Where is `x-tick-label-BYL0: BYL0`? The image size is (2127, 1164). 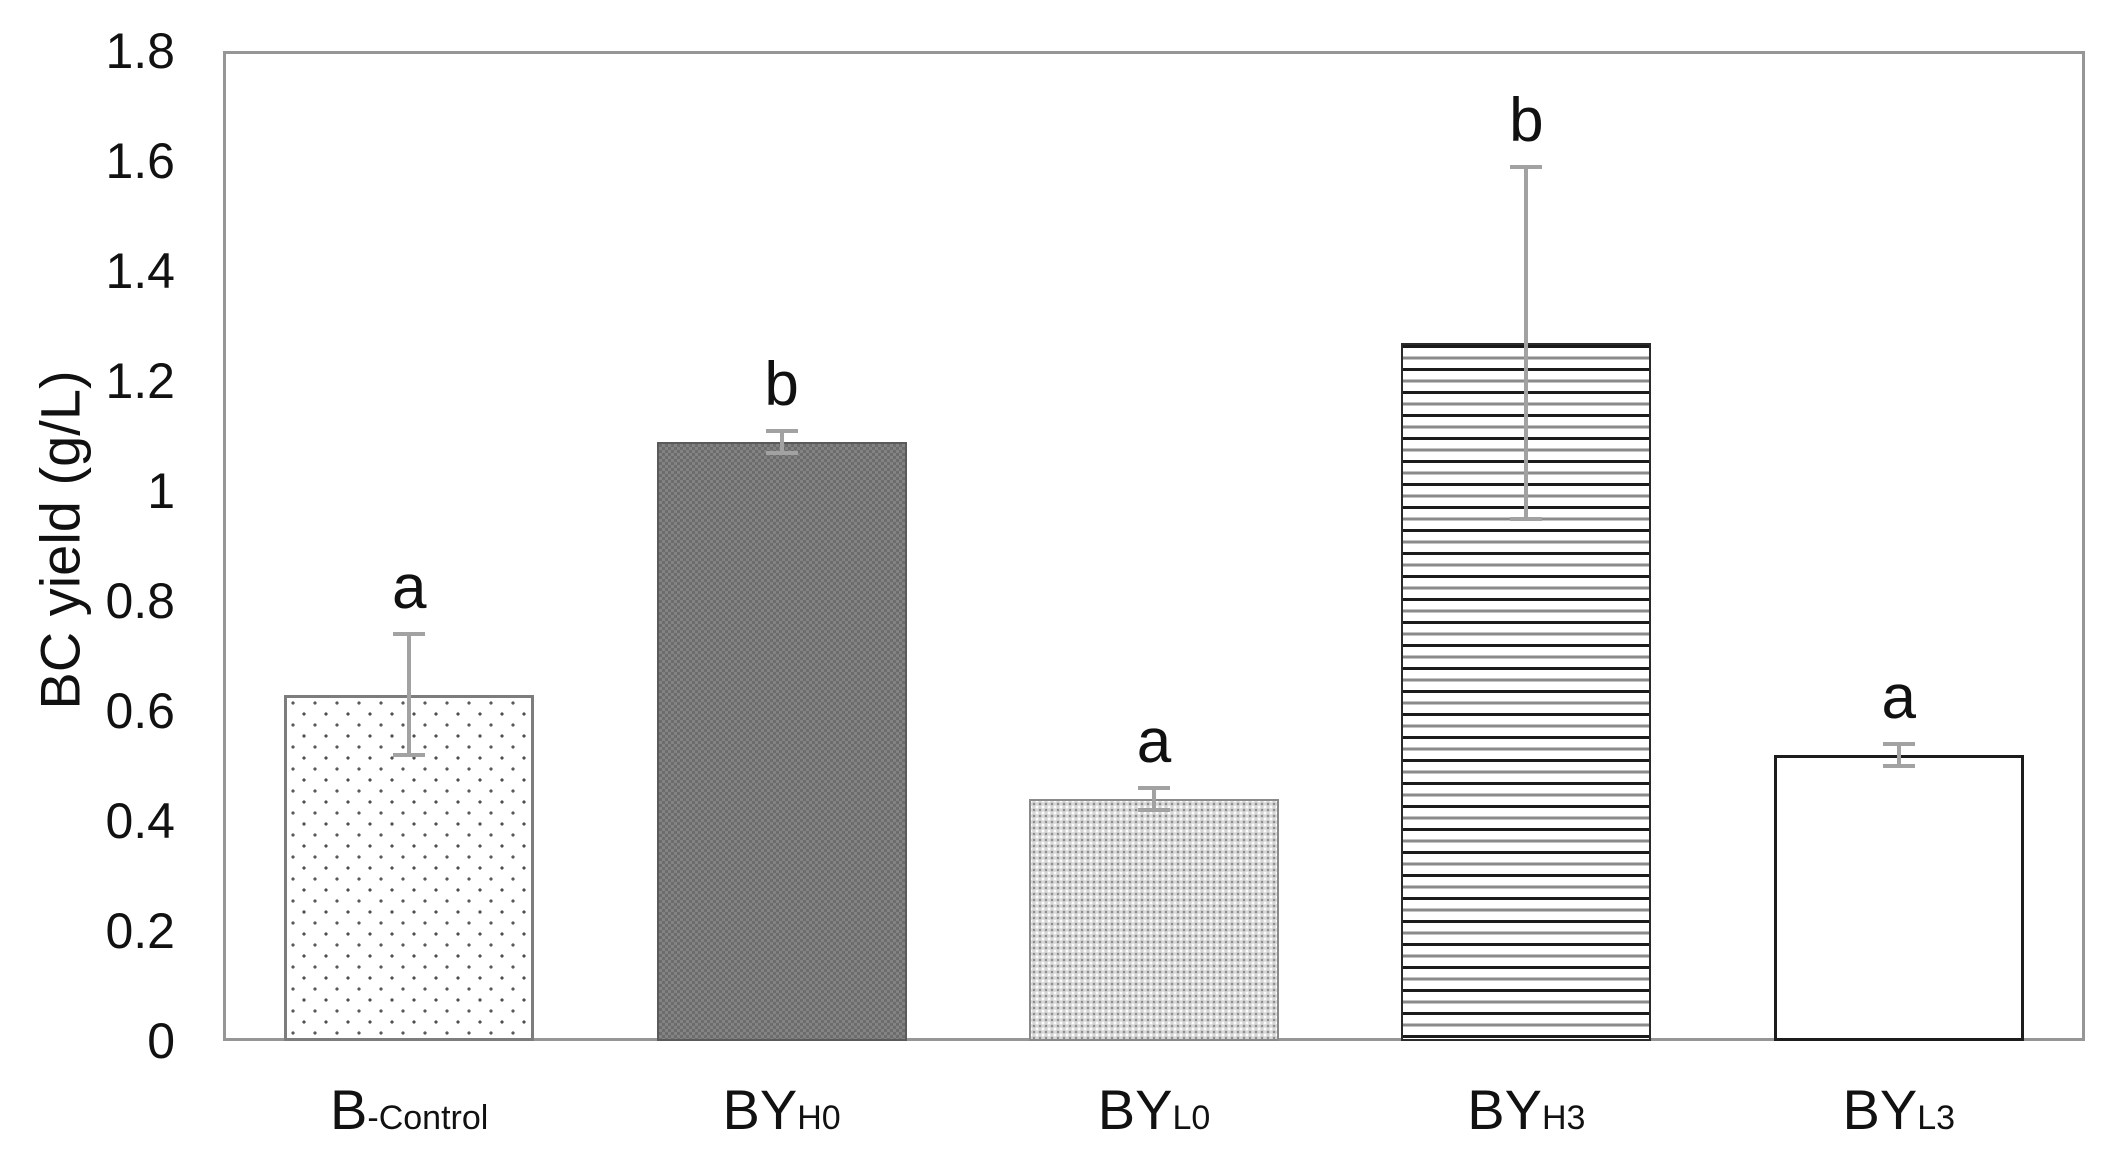
x-tick-label-BYL0: BYL0 is located at coordinates (1154, 1110).